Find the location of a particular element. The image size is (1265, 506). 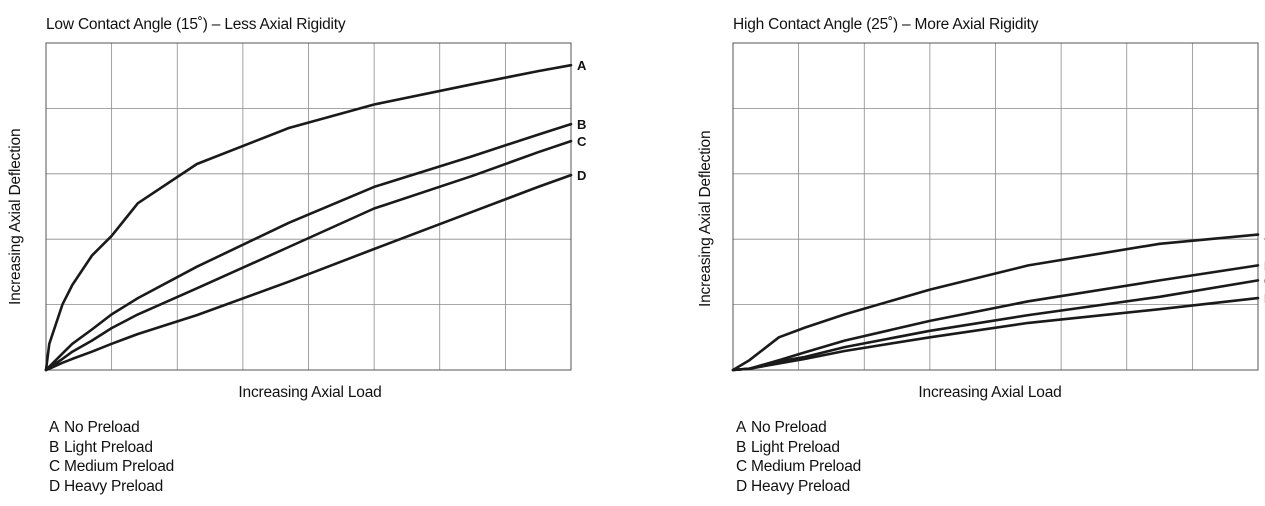

series-line-d is located at coordinates (995, 334).